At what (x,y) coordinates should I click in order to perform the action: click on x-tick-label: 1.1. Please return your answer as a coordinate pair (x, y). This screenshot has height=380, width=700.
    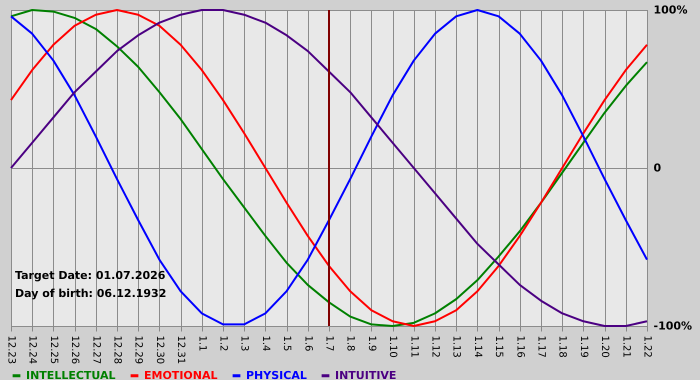
    Looking at the image, I should click on (202, 344).